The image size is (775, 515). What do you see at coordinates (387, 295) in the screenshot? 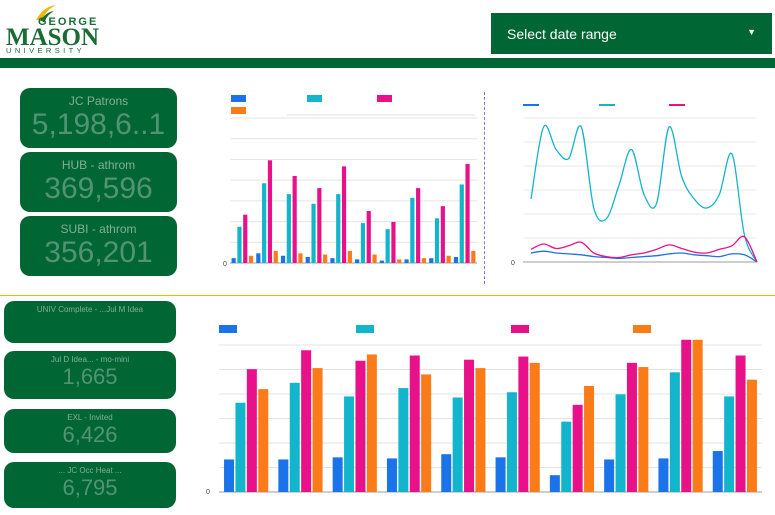
I see `section-divider` at bounding box center [387, 295].